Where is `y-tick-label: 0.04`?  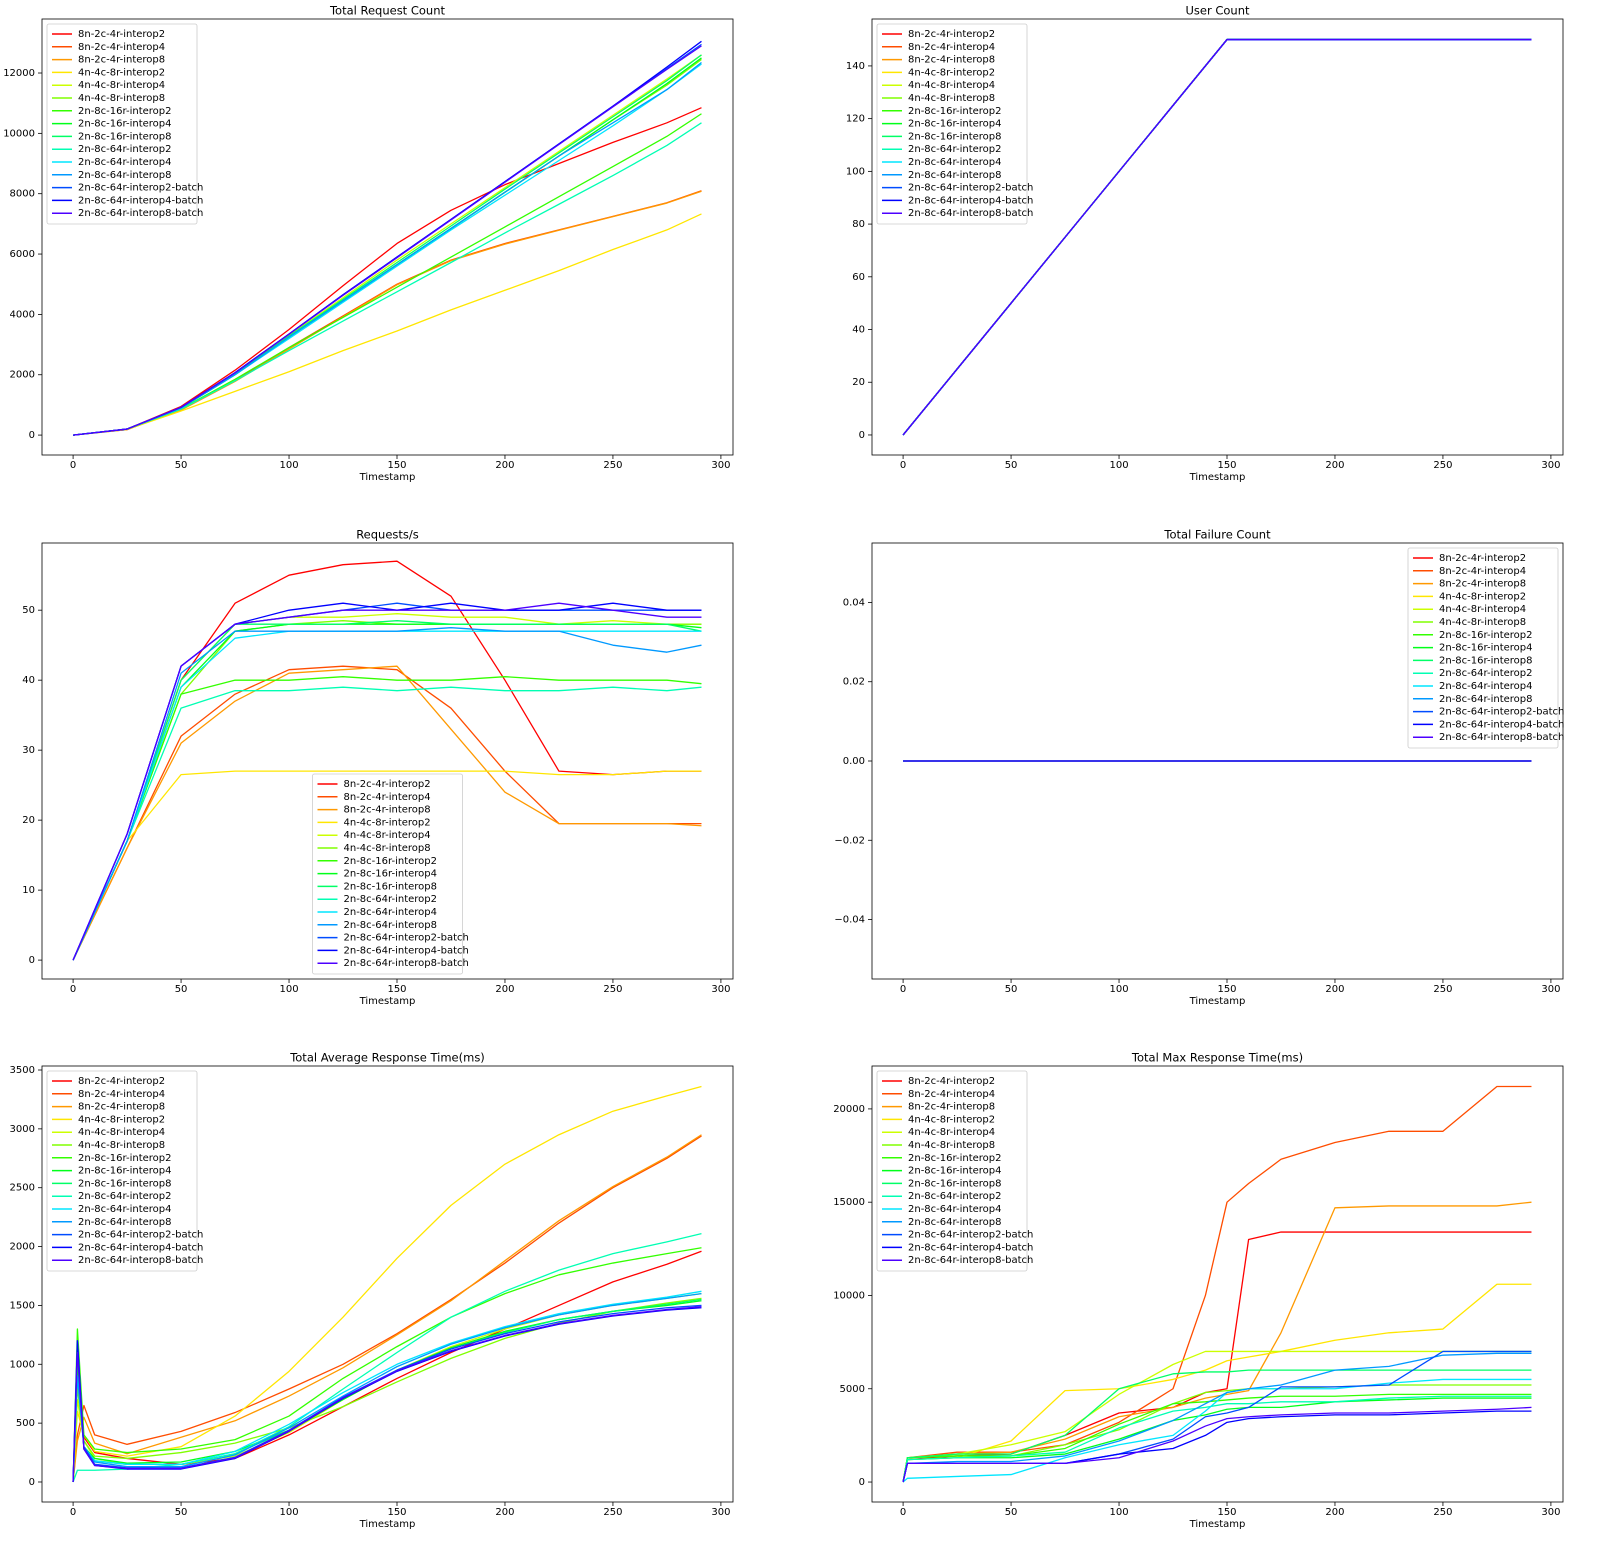 y-tick-label: 0.04 is located at coordinates (854, 602).